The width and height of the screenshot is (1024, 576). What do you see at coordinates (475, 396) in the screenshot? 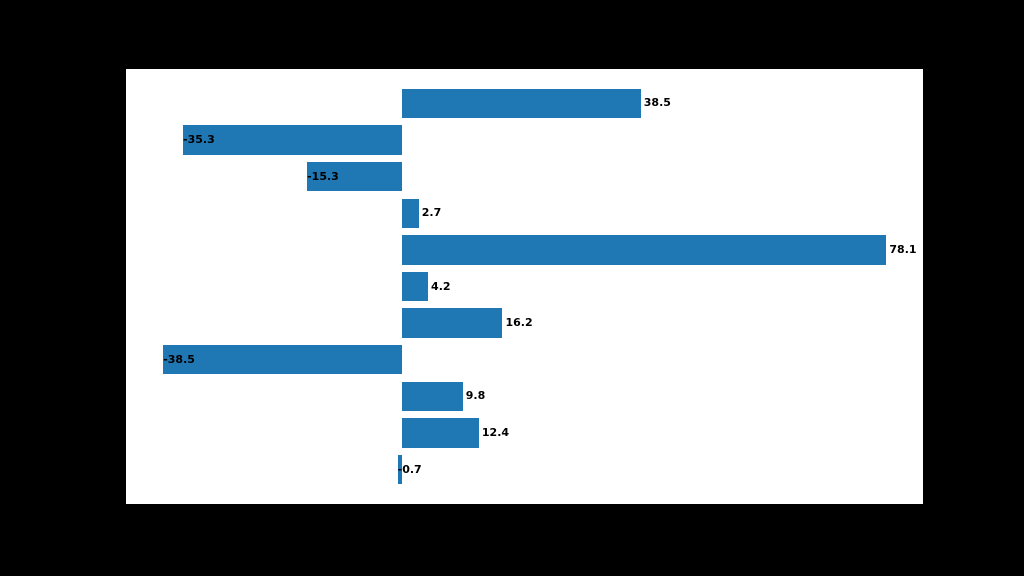
I see `bar-value-label: 9.8` at bounding box center [475, 396].